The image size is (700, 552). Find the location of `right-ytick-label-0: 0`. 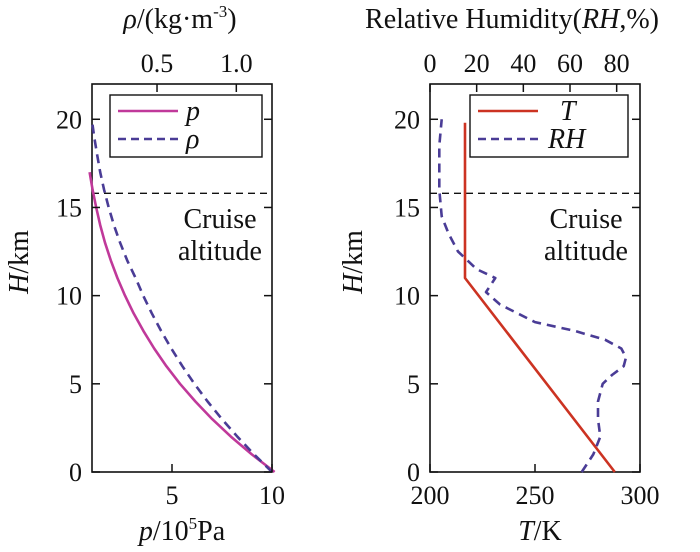

right-ytick-label-0: 0 is located at coordinates (413, 472).